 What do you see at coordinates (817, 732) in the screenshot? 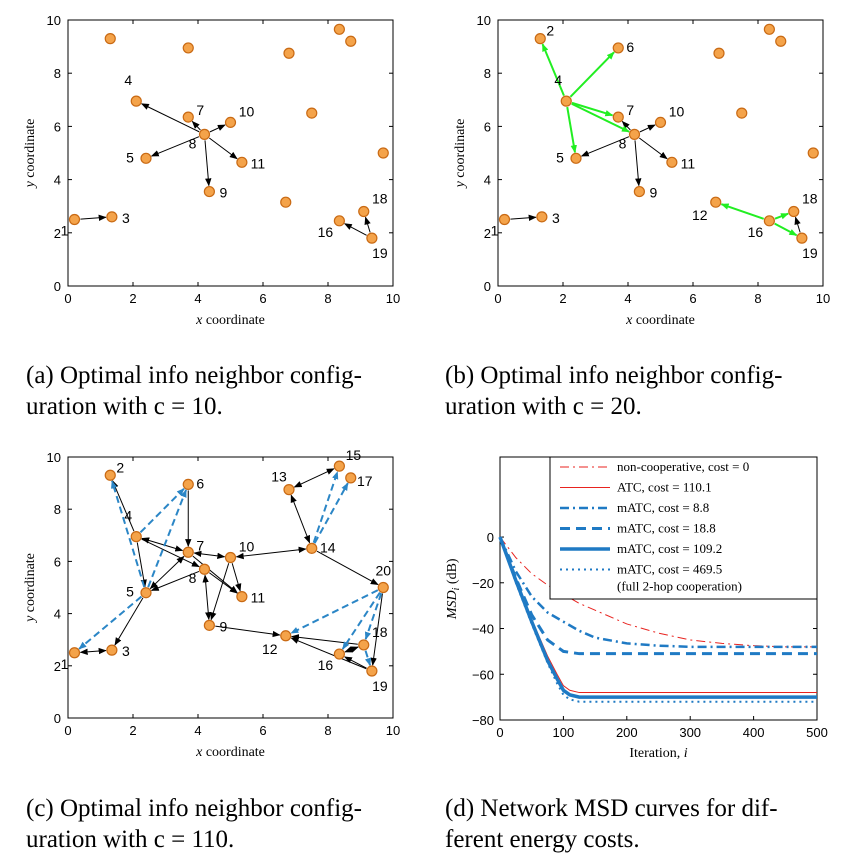
I see `x-tick-label: 500` at bounding box center [817, 732].